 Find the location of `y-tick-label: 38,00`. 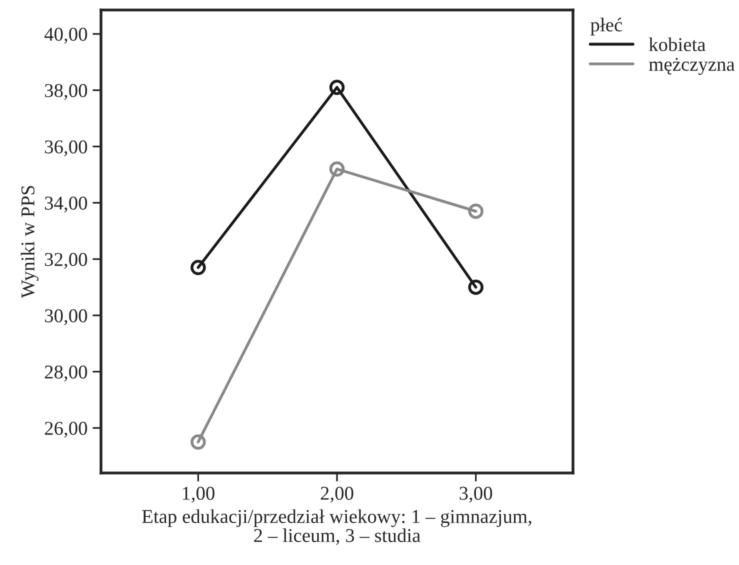

y-tick-label: 38,00 is located at coordinates (66, 92).